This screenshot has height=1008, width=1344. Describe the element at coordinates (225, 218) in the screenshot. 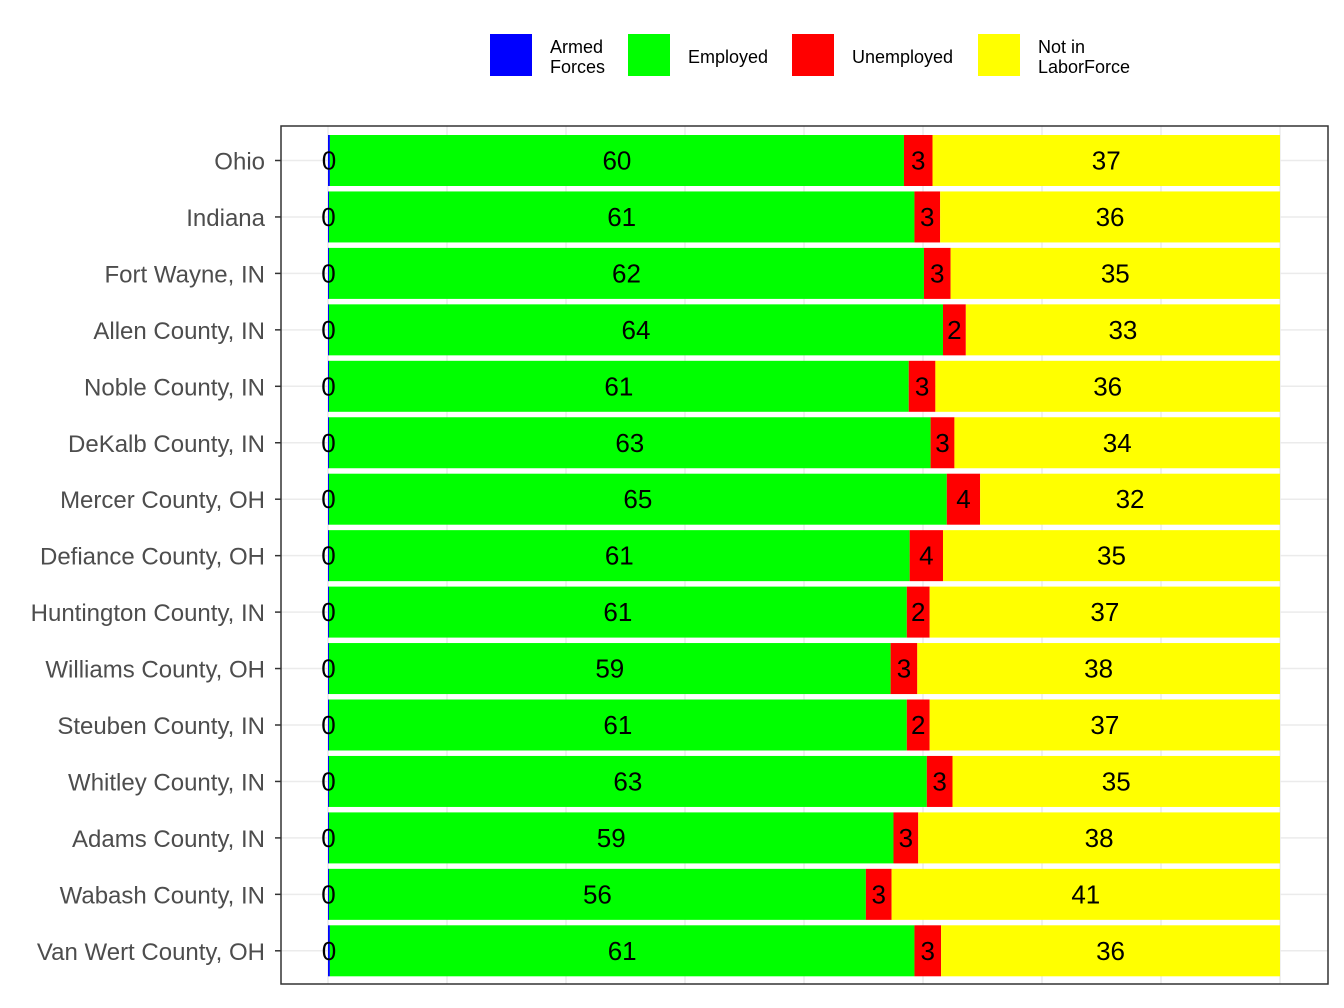

I see `y-tick-label: Indiana` at that location.